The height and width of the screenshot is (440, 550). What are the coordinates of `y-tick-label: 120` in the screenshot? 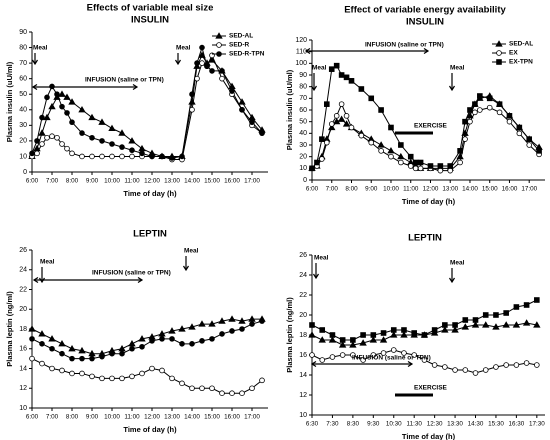 It's located at (301, 40).